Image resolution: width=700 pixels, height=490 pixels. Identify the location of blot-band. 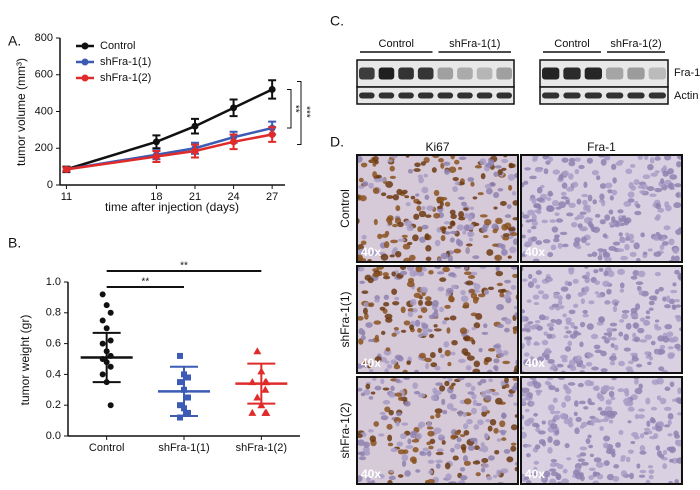
(615, 73).